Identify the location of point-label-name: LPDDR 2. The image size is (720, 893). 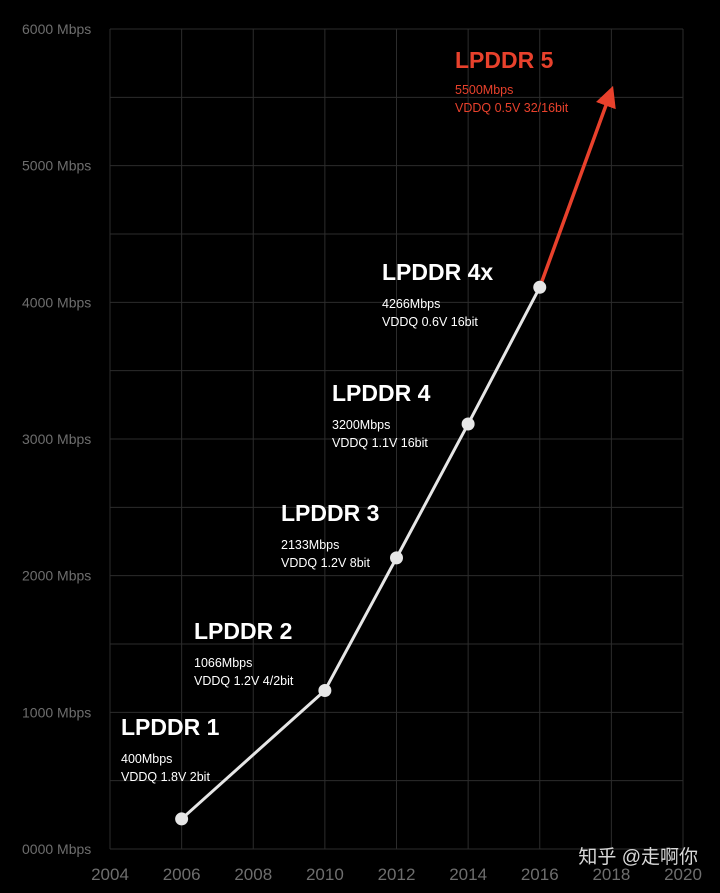
(243, 631).